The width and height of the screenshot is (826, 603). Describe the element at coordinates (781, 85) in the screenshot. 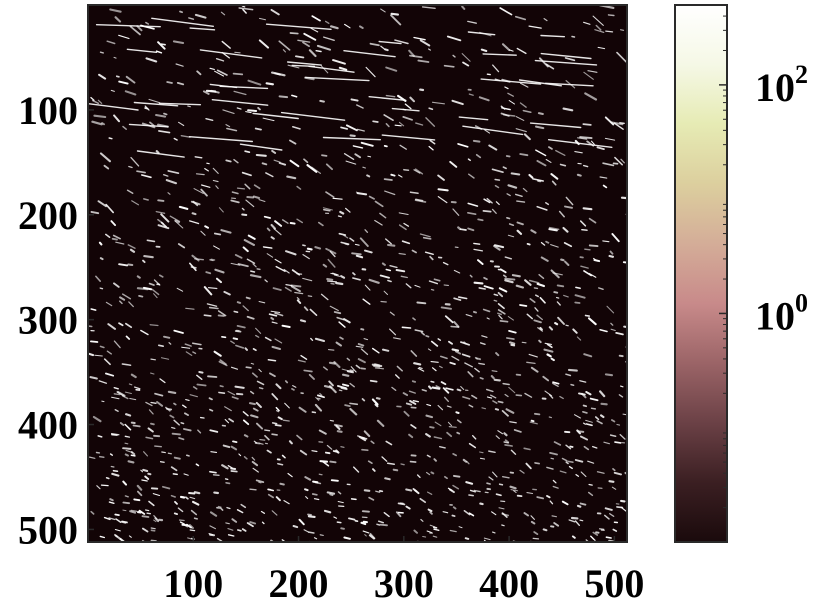

I see `colorbar-tick-label: 102` at that location.